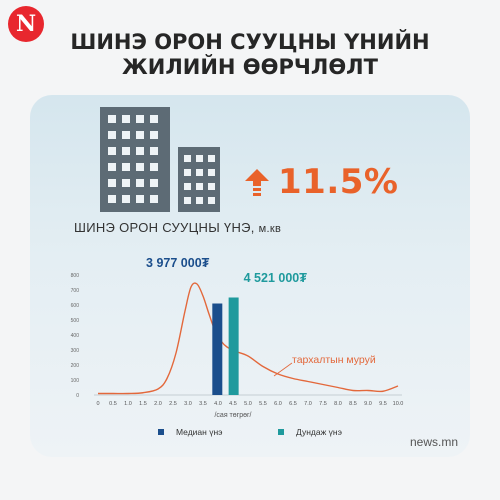 Image resolution: width=500 pixels, height=500 pixels. Describe the element at coordinates (164, 227) in the screenshot. I see `chart-title-text: ШИНЭ ОРОН СУУЦНЫ ҮНЭ,` at that location.